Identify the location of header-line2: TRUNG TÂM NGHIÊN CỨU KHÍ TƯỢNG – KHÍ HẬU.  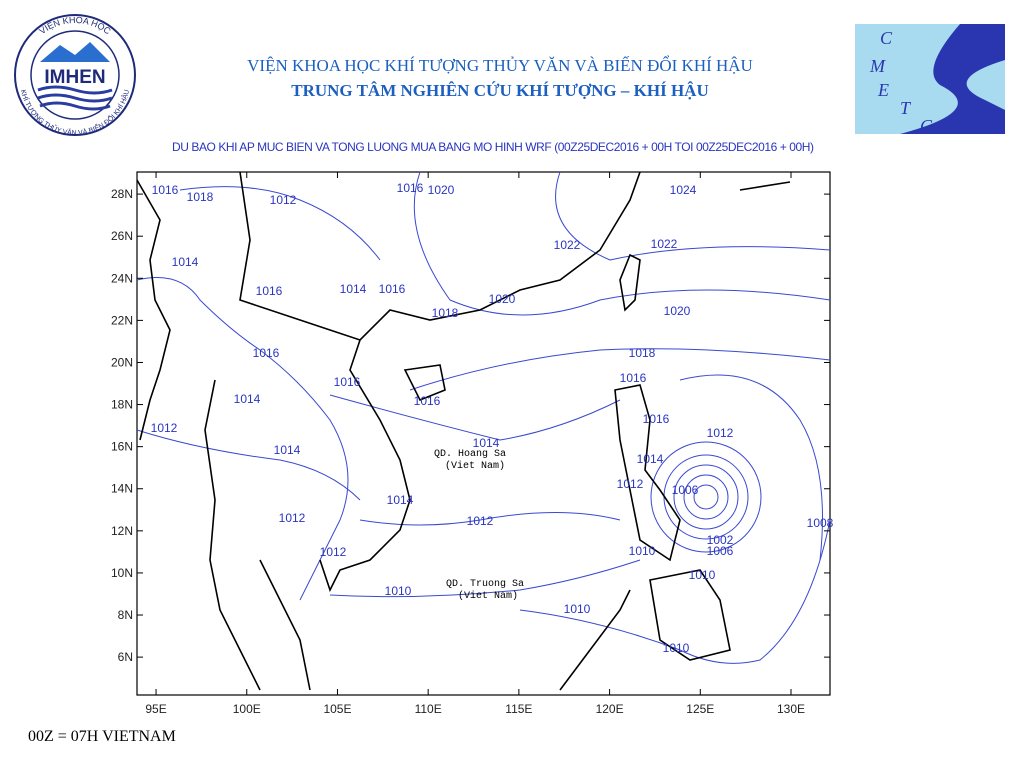
(499, 90).